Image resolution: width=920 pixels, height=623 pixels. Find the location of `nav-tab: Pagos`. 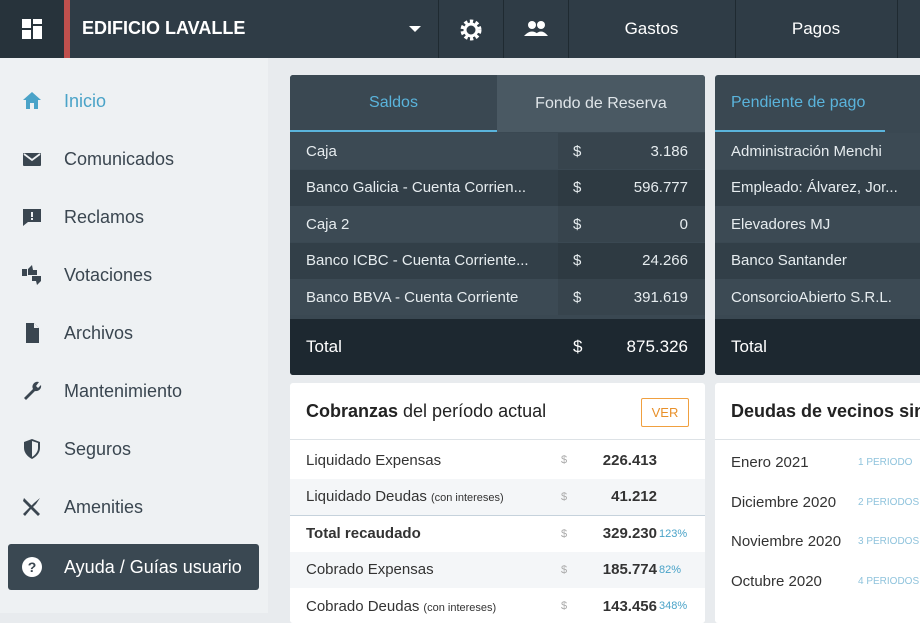

nav-tab: Pagos is located at coordinates (816, 28).